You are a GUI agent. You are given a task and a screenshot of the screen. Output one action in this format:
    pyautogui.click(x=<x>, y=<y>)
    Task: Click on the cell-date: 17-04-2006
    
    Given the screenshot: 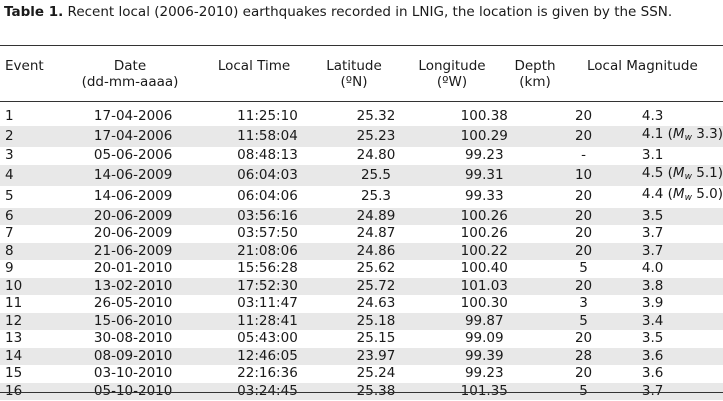 What is the action you would take?
    pyautogui.click(x=133, y=136)
    